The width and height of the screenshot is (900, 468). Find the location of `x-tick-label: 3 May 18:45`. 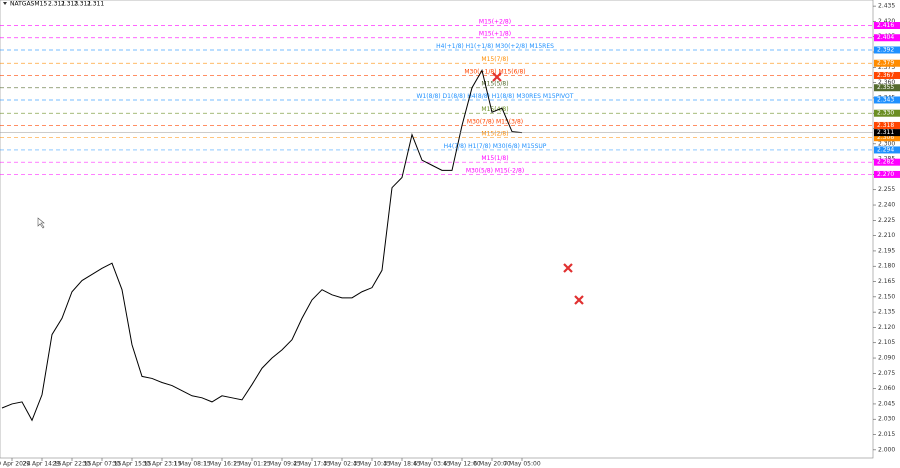

x-tick-label: 3 May 18:45 is located at coordinates (402, 464).